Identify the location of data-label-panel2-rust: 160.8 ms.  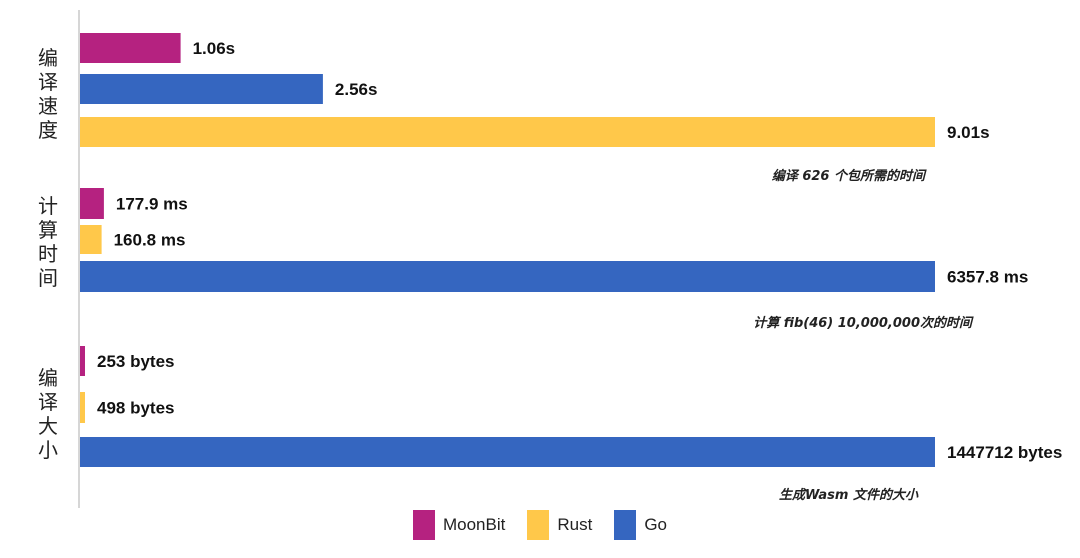
(150, 240).